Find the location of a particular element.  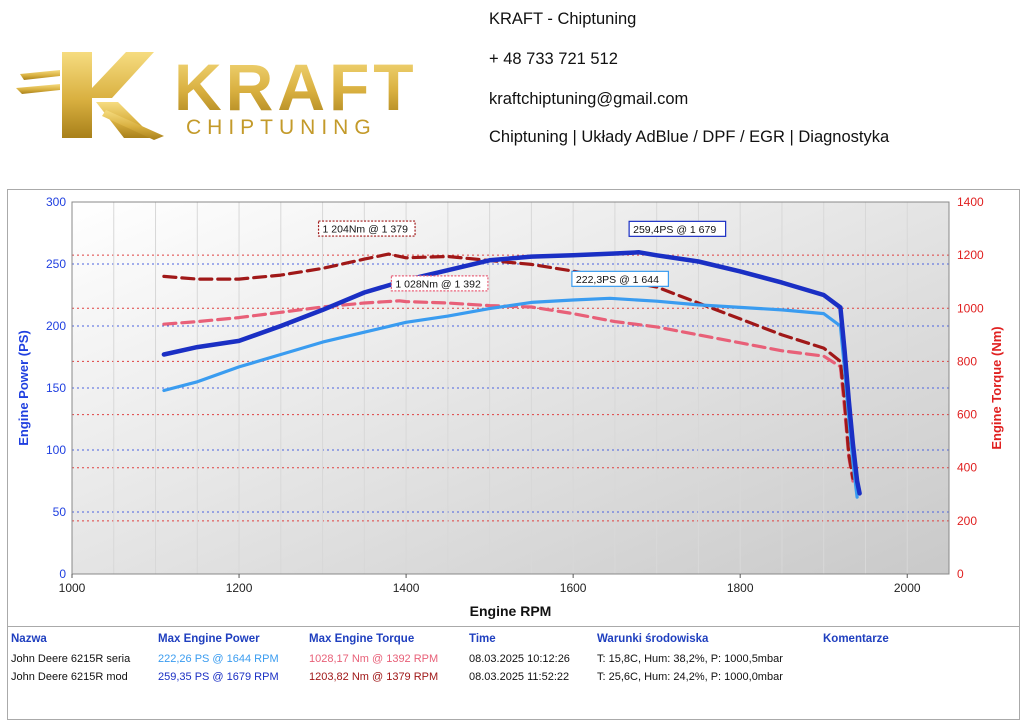

row-conditions: T: 15,8C, Hum: 38,2%, P: 1000,5mbar is located at coordinates (690, 659).